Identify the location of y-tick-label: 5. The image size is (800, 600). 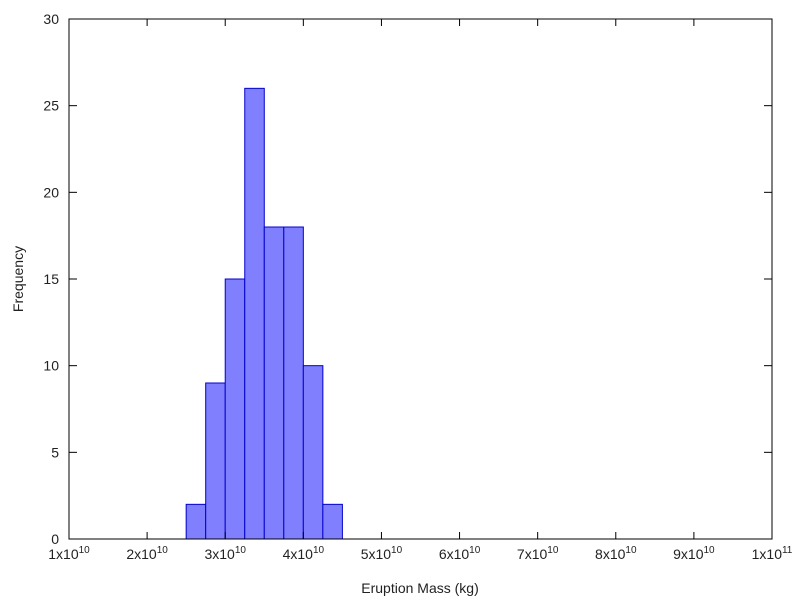
(55, 452).